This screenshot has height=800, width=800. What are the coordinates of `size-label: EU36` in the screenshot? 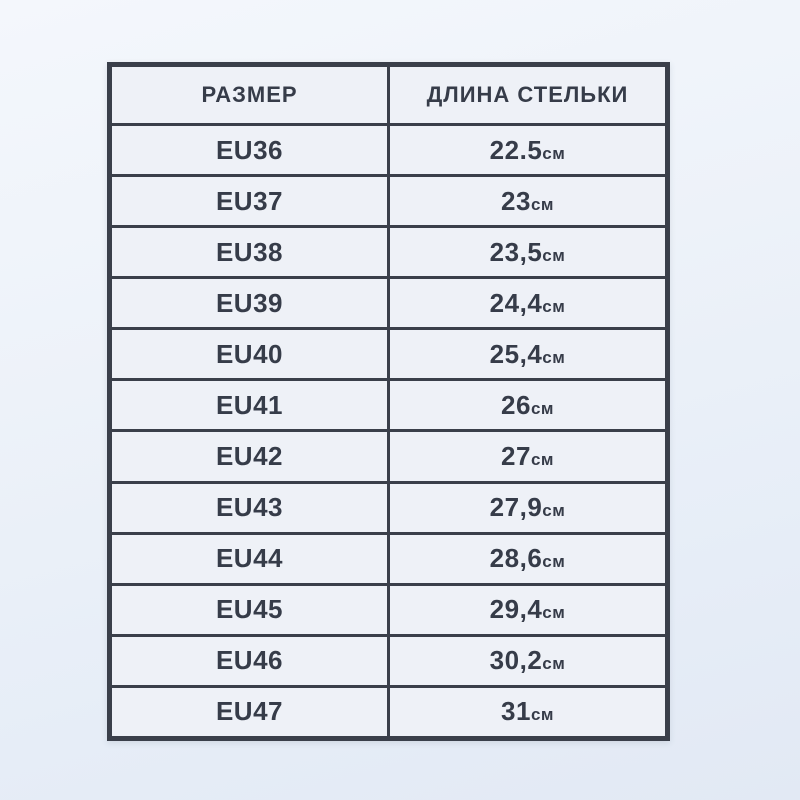 It's located at (249, 149).